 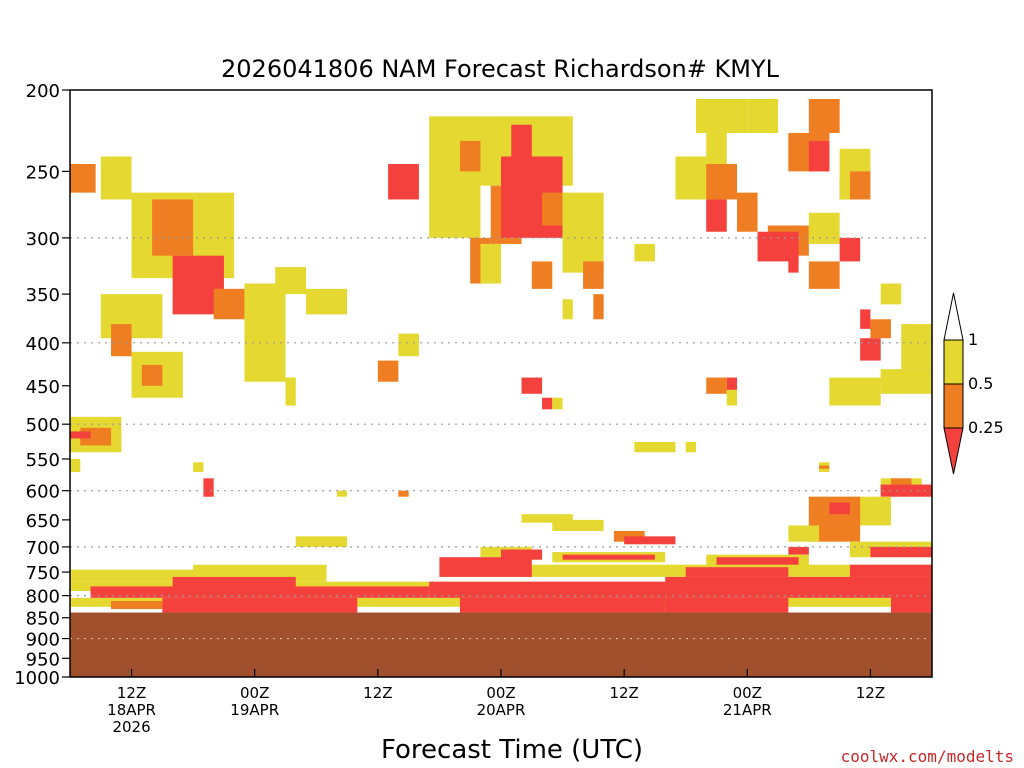 What do you see at coordinates (43, 597) in the screenshot?
I see `ytick-label-800: 800` at bounding box center [43, 597].